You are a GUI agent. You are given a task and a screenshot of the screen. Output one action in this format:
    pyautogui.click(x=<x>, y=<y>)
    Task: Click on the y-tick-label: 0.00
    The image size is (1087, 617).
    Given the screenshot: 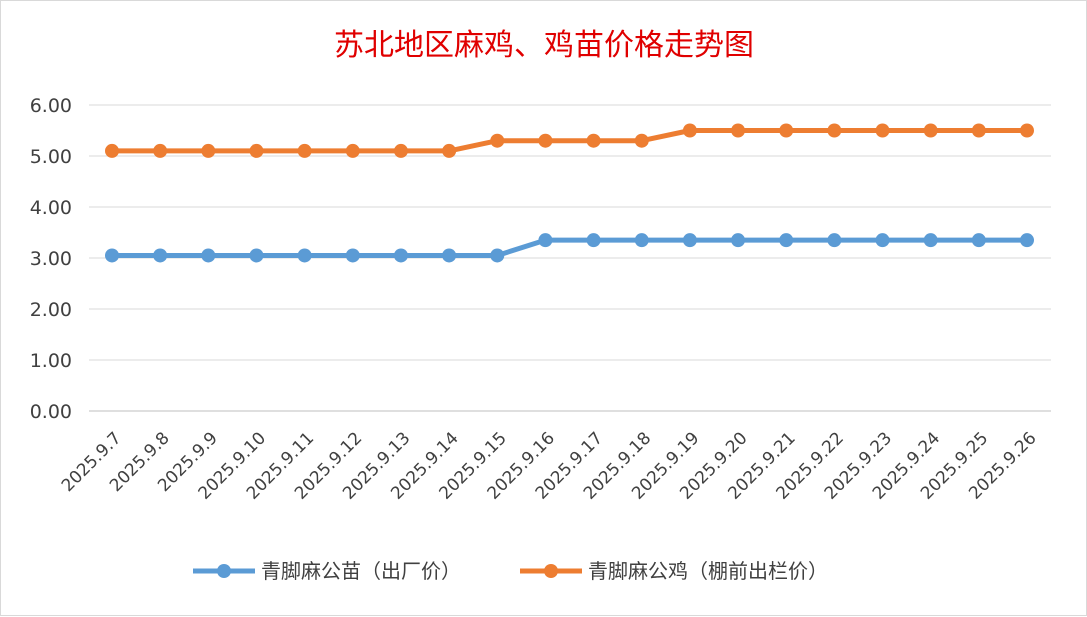 What is the action you would take?
    pyautogui.click(x=51, y=412)
    